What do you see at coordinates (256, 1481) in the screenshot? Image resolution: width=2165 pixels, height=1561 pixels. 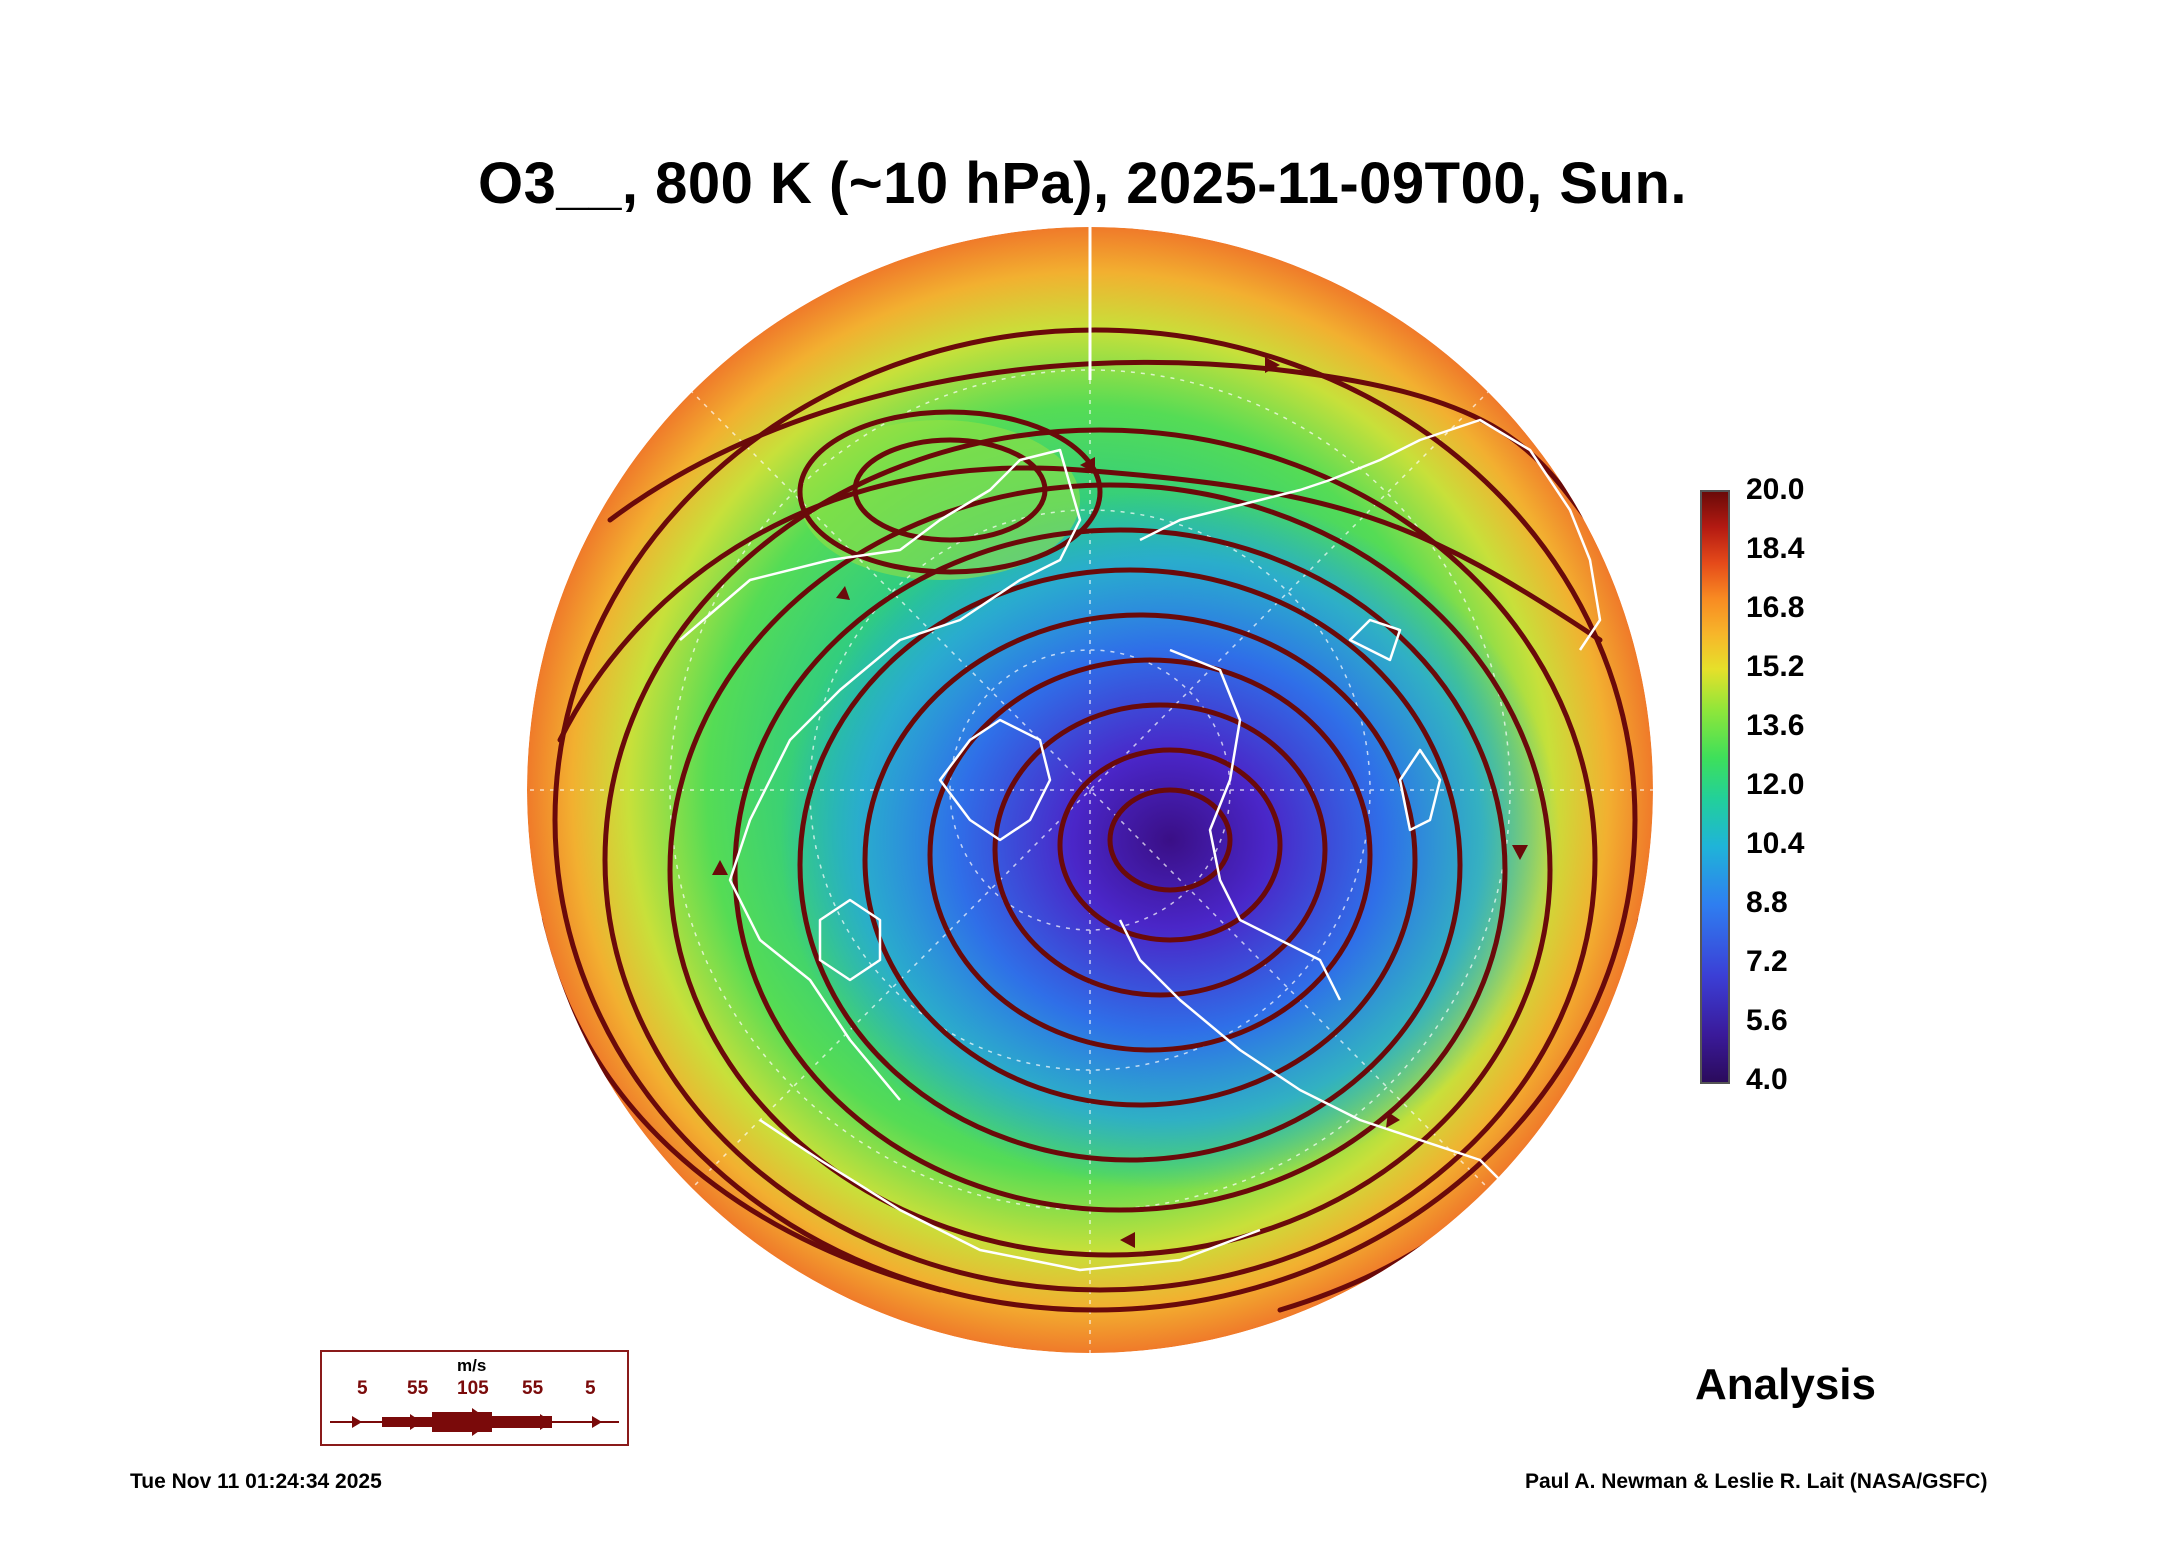 I see `timestamp: Tue Nov 11 01:24:34 2025` at bounding box center [256, 1481].